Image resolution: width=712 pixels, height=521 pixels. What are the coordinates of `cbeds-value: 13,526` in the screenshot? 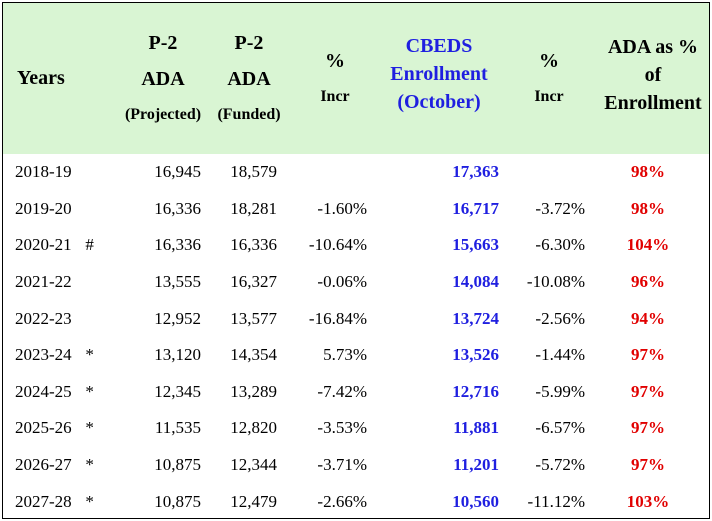 It's located at (475, 355).